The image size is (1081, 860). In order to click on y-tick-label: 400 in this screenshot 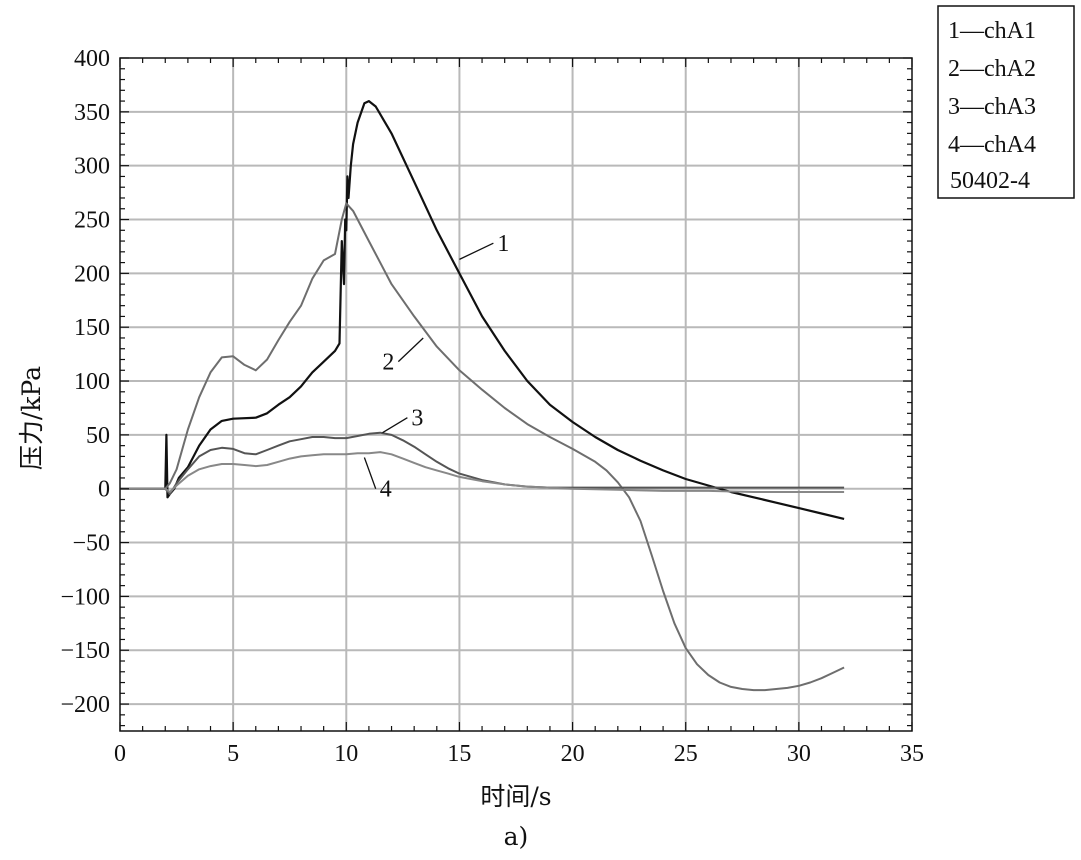, I will do `click(92, 59)`.